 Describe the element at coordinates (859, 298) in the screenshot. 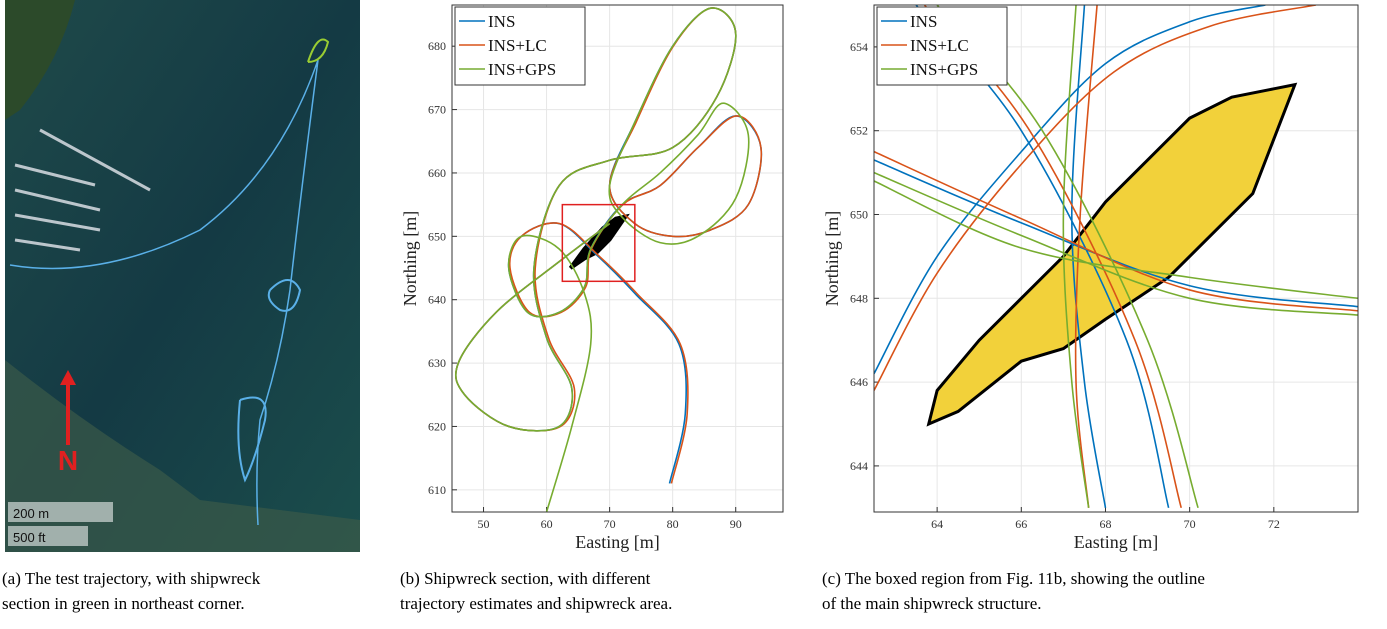

I see `y-tick-label: 648` at that location.